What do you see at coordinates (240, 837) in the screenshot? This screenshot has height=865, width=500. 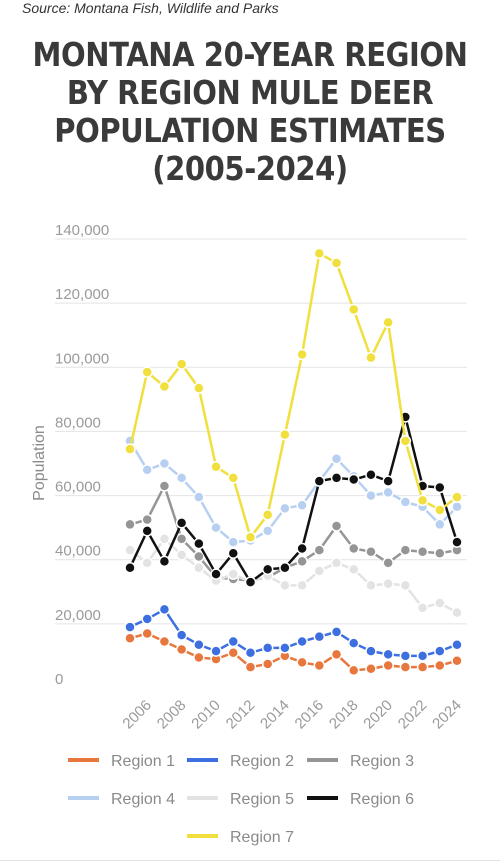 I see `legend-item: Region 7` at bounding box center [240, 837].